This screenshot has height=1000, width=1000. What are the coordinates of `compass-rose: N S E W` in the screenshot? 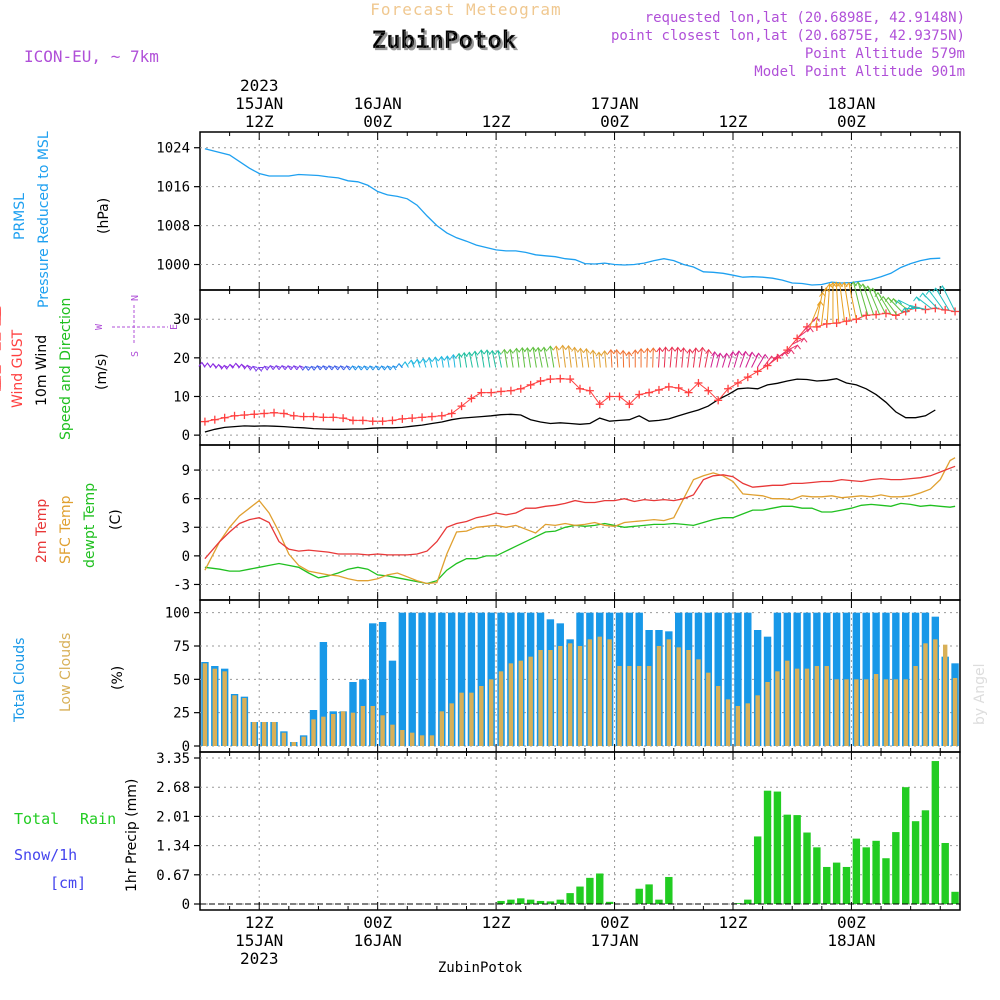 It's located at (137, 326).